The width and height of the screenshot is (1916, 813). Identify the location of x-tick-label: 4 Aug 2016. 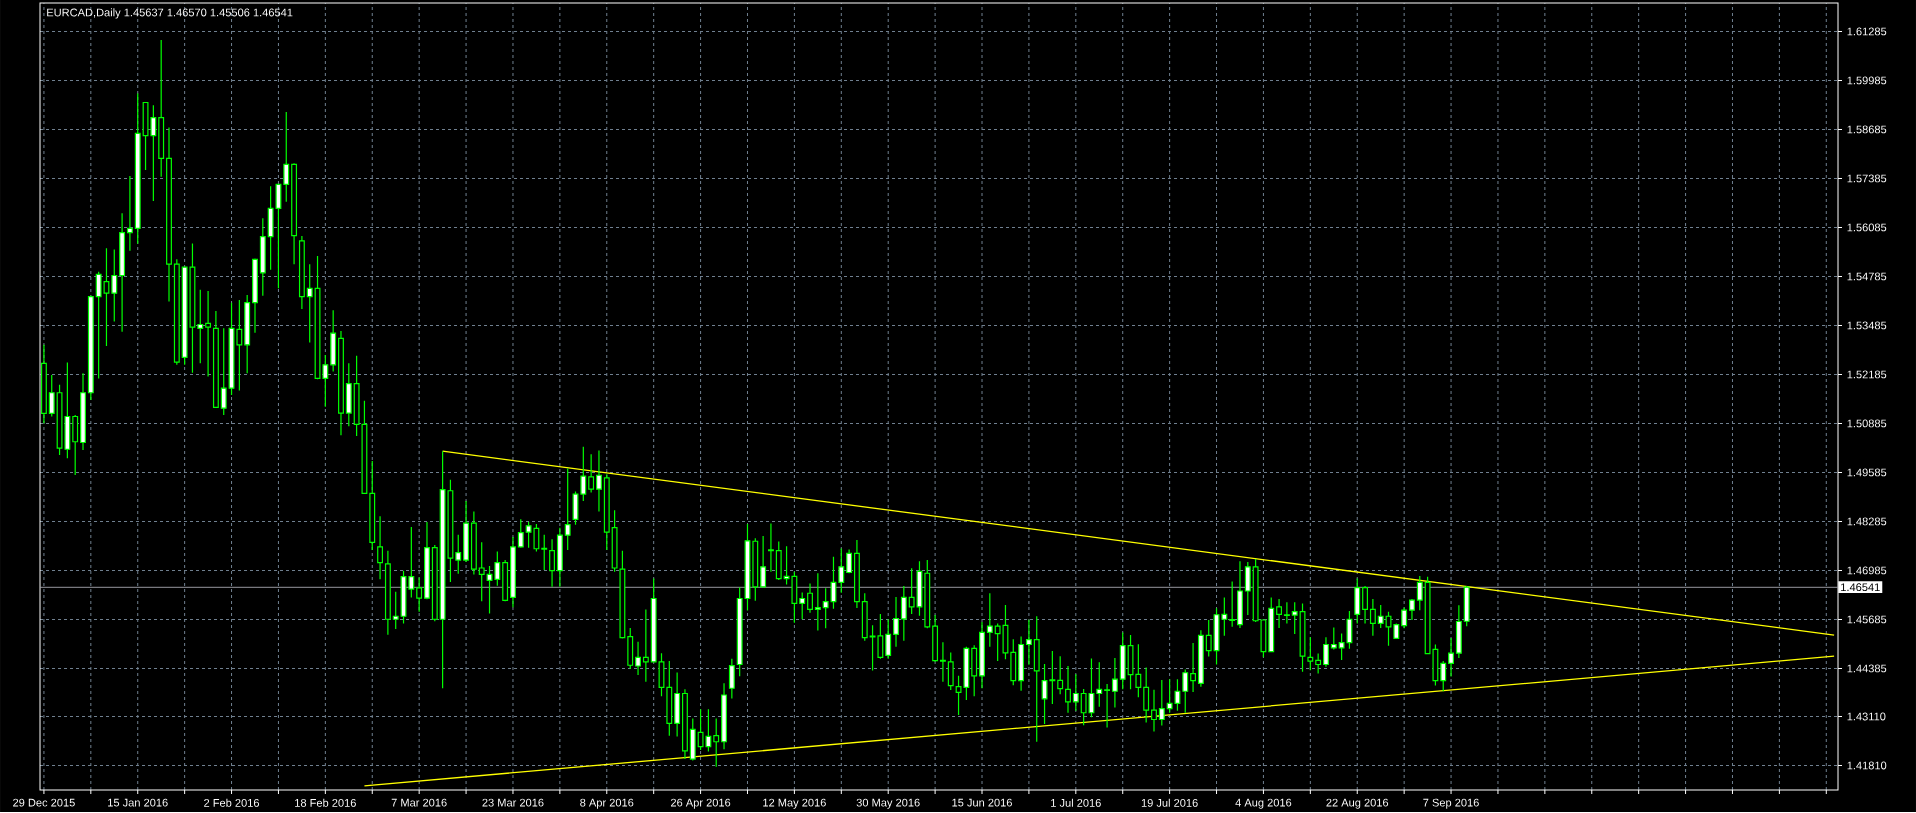
(1263, 803).